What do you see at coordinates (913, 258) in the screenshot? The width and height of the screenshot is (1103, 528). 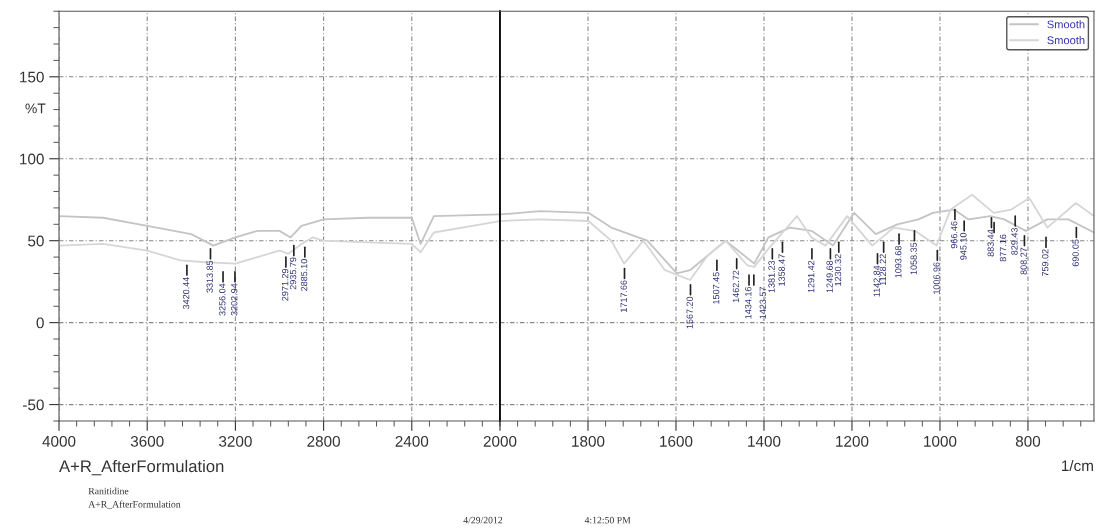 I see `annotation: 1058.35` at bounding box center [913, 258].